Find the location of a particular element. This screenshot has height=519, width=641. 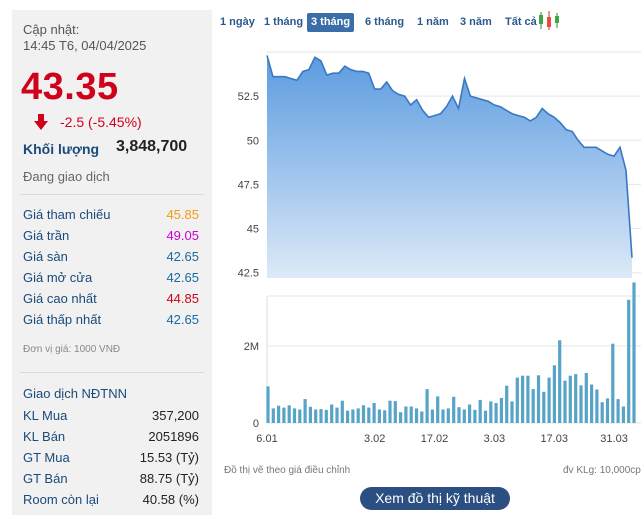

price-tick-label: 45 is located at coordinates (253, 230).